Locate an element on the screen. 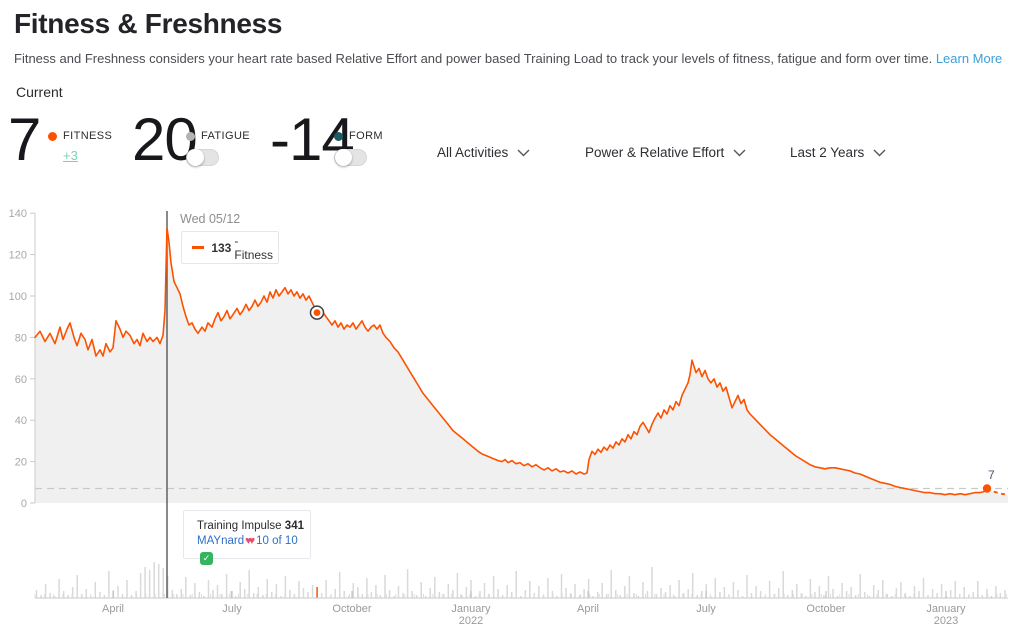 The image size is (1024, 632). fitness-delta-link: +3 is located at coordinates (70, 155).